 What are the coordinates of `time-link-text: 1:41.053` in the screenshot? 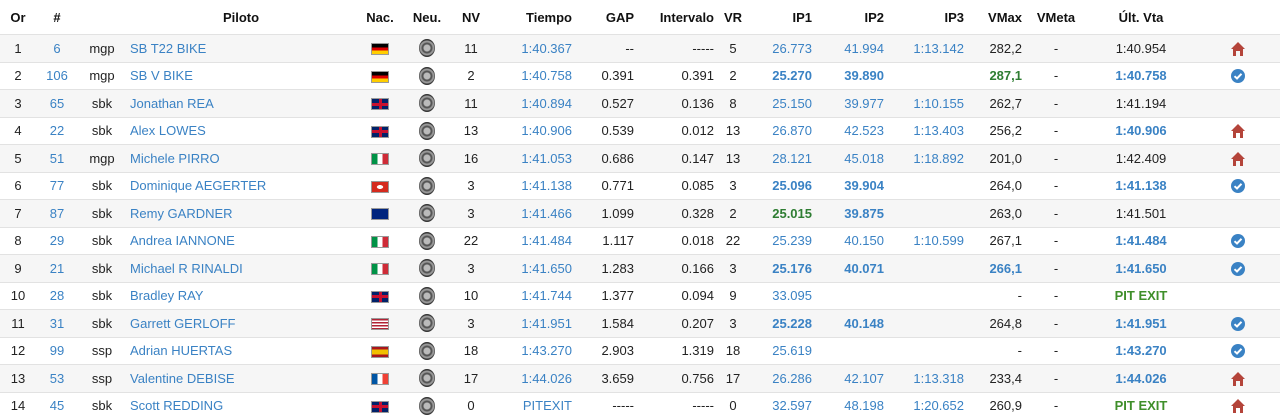 It's located at (546, 158).